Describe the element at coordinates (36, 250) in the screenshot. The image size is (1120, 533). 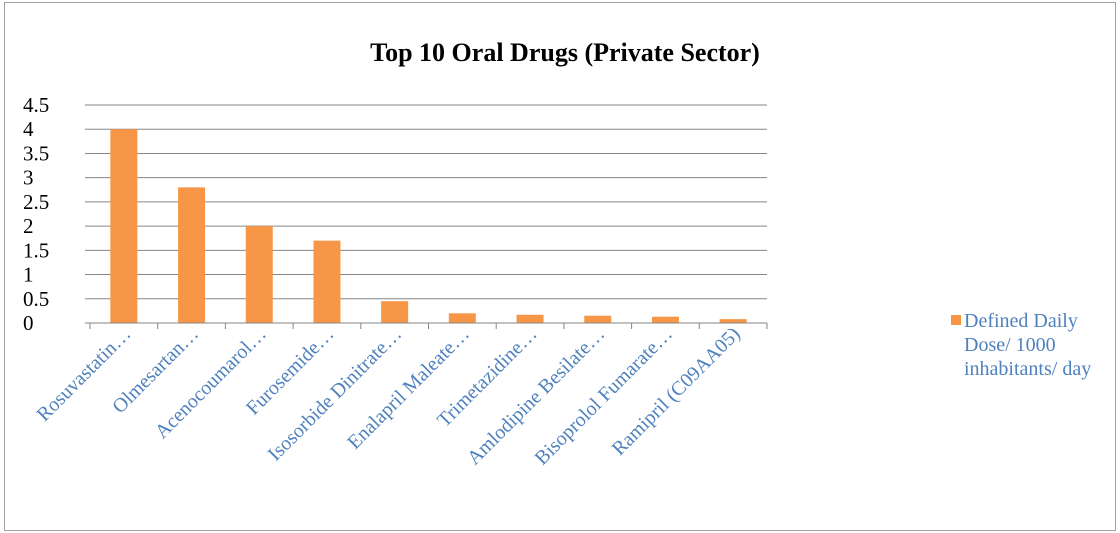
I see `y-tick-label: 1.5` at that location.